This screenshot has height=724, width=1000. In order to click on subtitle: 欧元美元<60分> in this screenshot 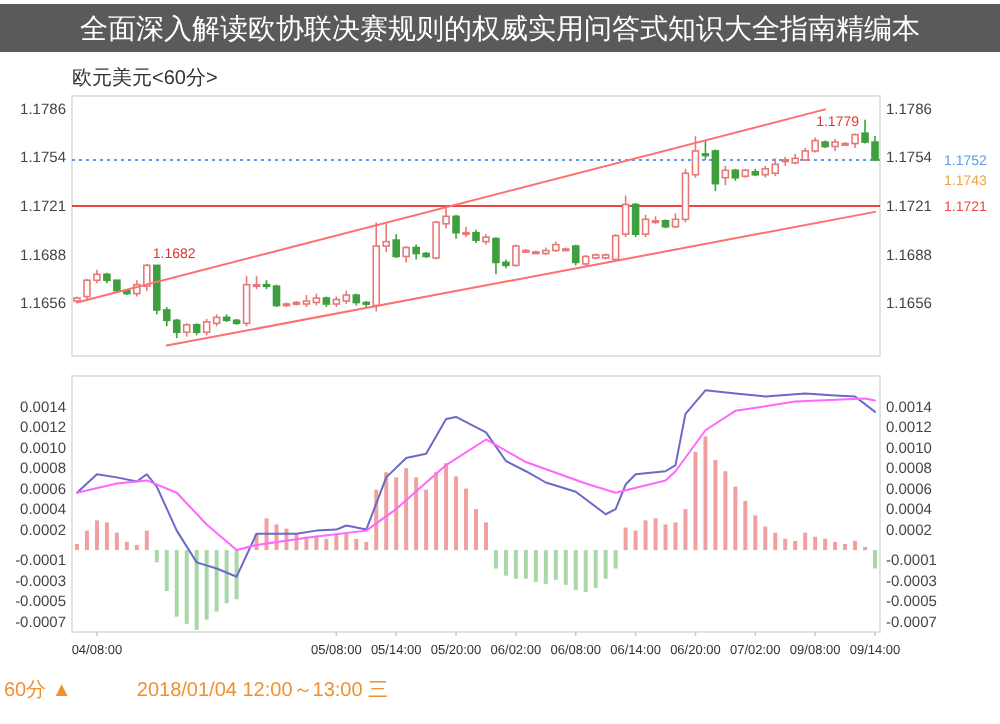, I will do `click(145, 79)`.